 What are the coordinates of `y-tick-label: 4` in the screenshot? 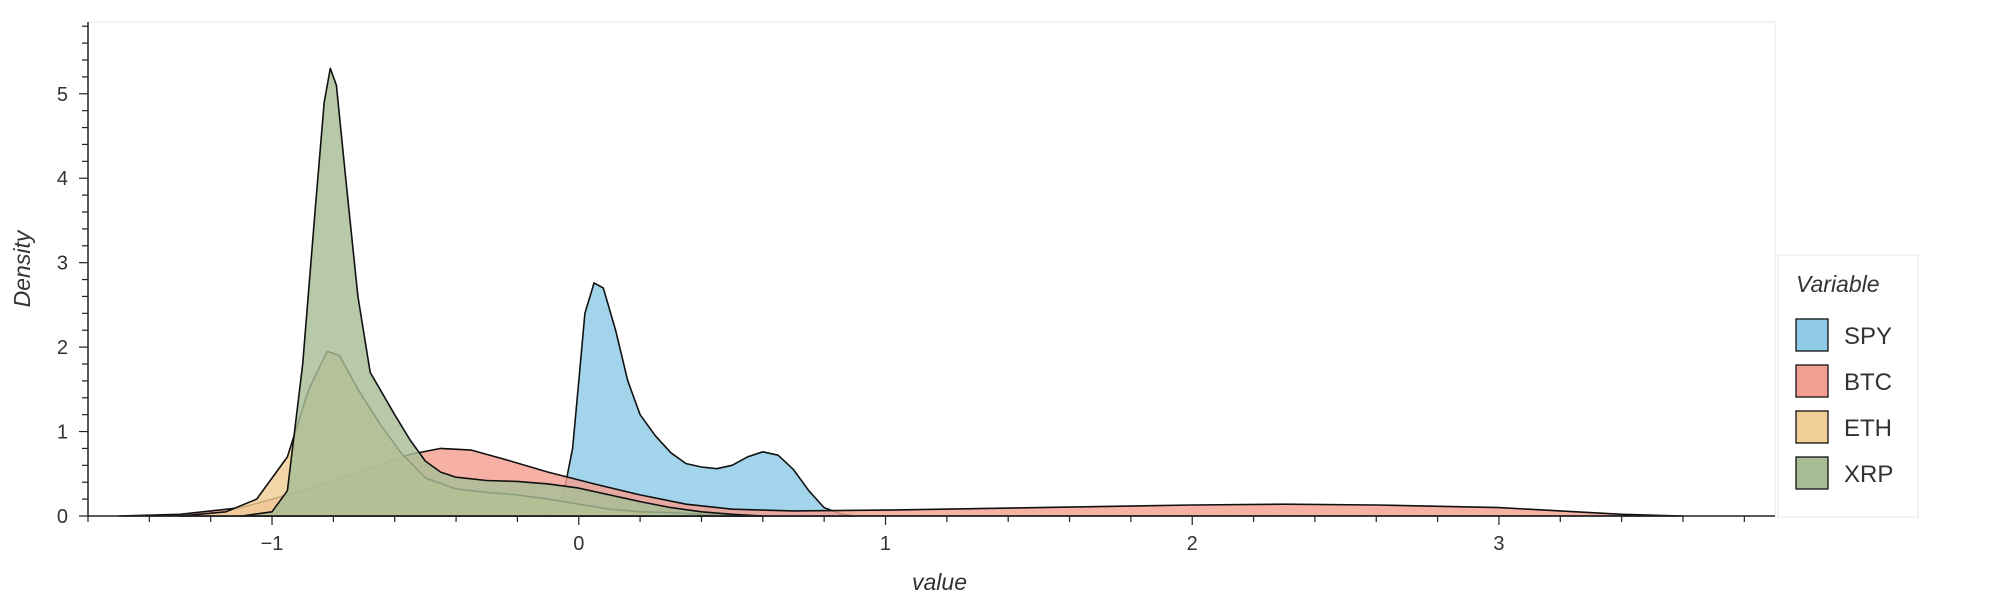 It's located at (62, 179).